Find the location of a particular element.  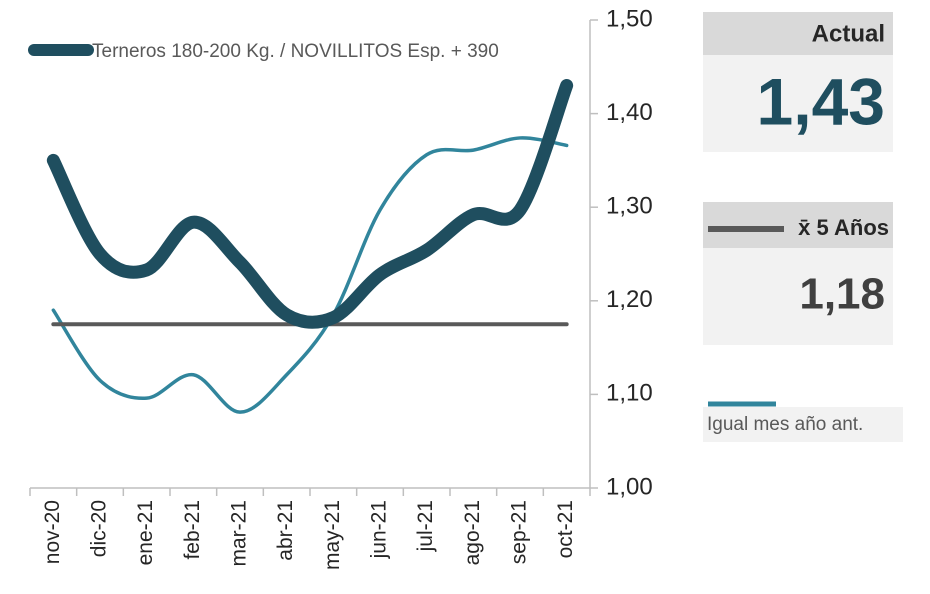

y-tick-label: 1,00 is located at coordinates (629, 486).